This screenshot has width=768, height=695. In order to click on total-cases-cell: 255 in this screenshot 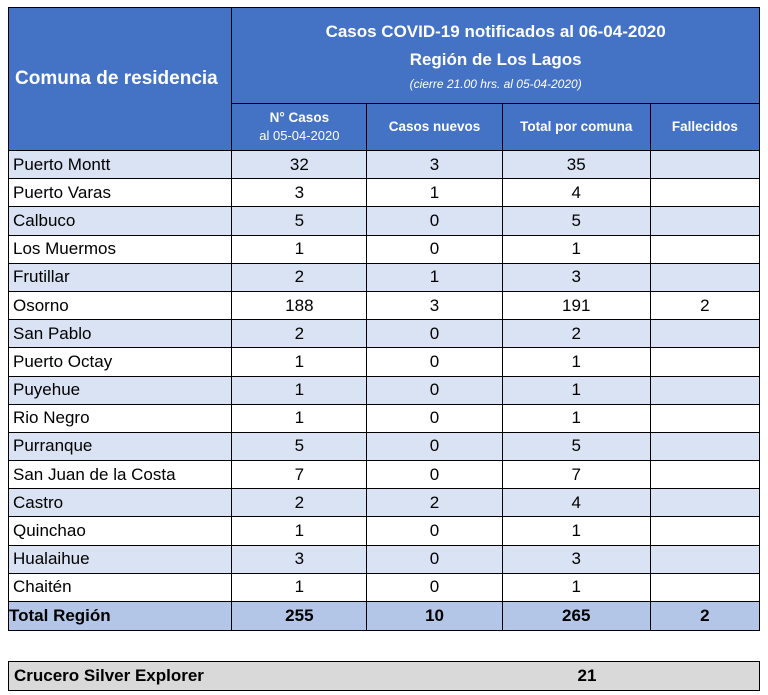, I will do `click(299, 616)`.